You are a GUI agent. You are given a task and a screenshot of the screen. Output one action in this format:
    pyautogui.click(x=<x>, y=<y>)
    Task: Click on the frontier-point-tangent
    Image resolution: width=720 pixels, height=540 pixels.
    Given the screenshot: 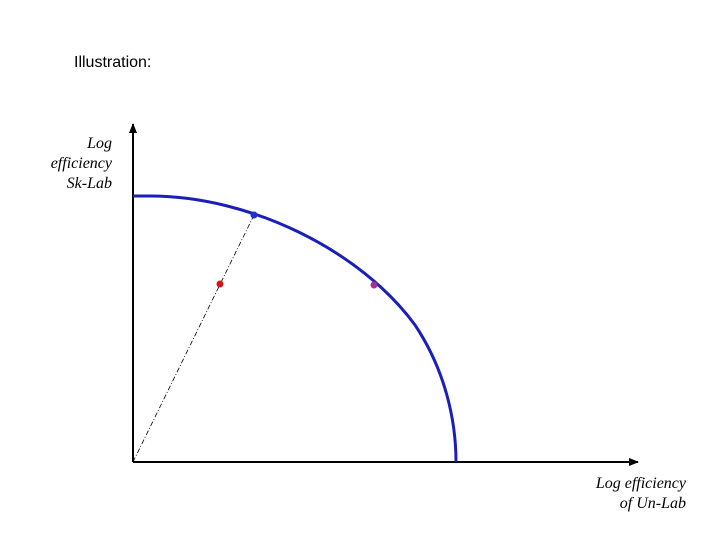 What is the action you would take?
    pyautogui.click(x=374, y=285)
    